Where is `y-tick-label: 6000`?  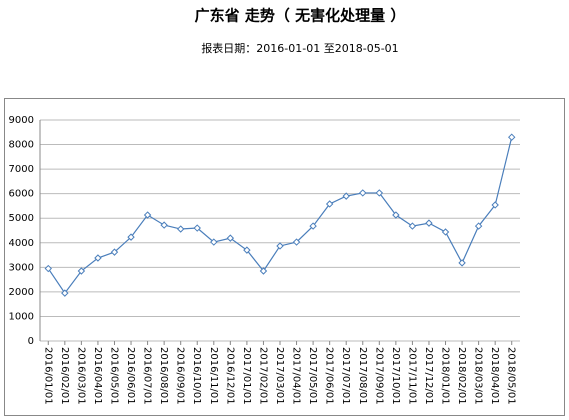
y-tick-label: 6000 is located at coordinates (21, 194).